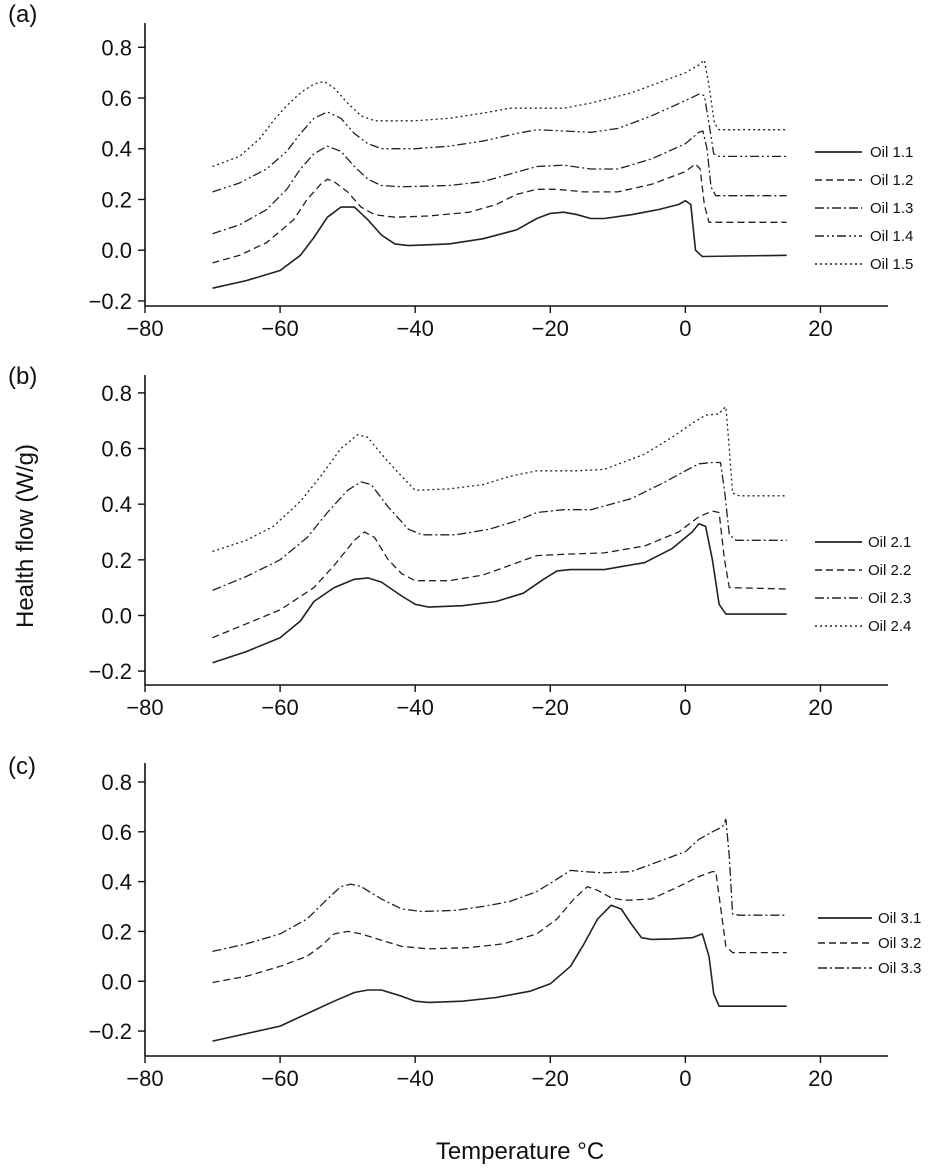 The image size is (947, 1173). I want to click on legend-label: Oil 1.5, so click(891, 264).